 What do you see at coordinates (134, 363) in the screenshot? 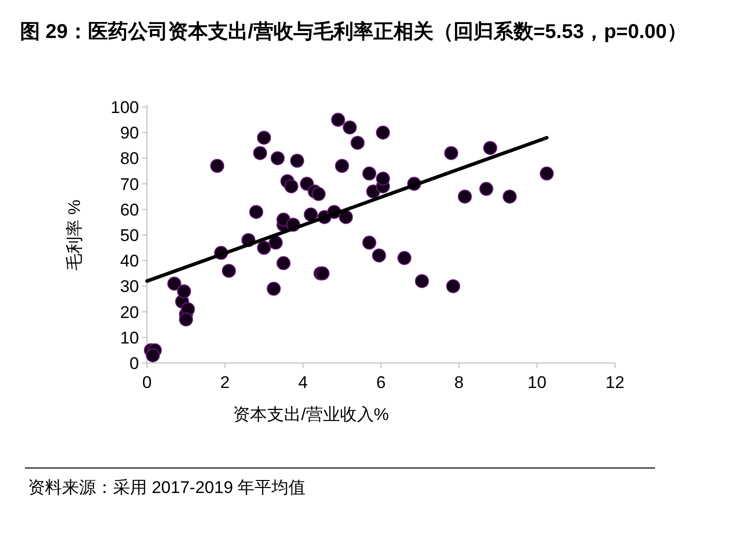
I see `y-tick-label: 0` at bounding box center [134, 363].